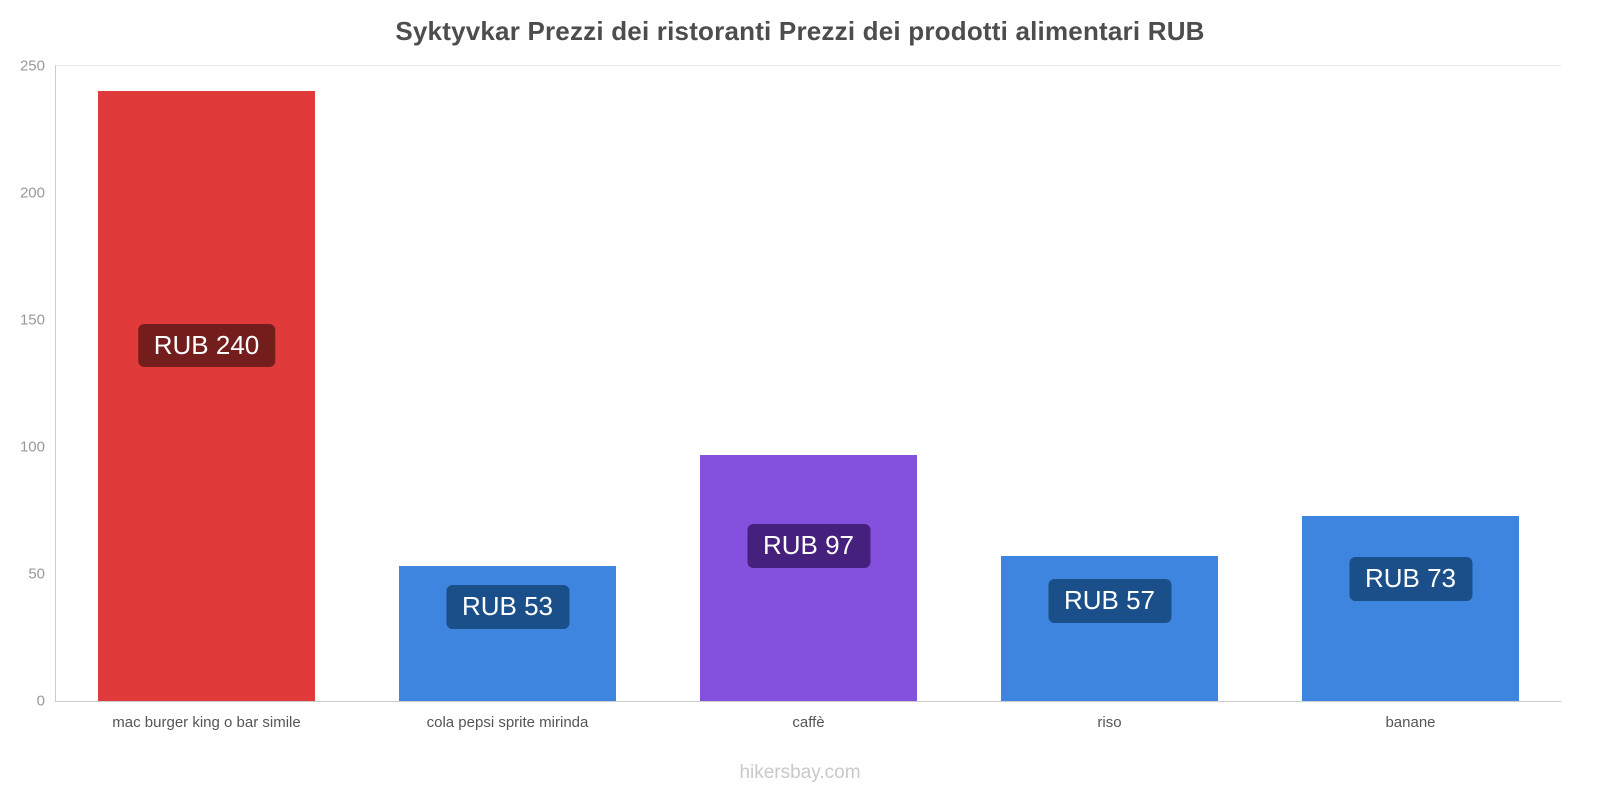 This screenshot has height=800, width=1600. I want to click on bar-1: RUB 240, so click(206, 396).